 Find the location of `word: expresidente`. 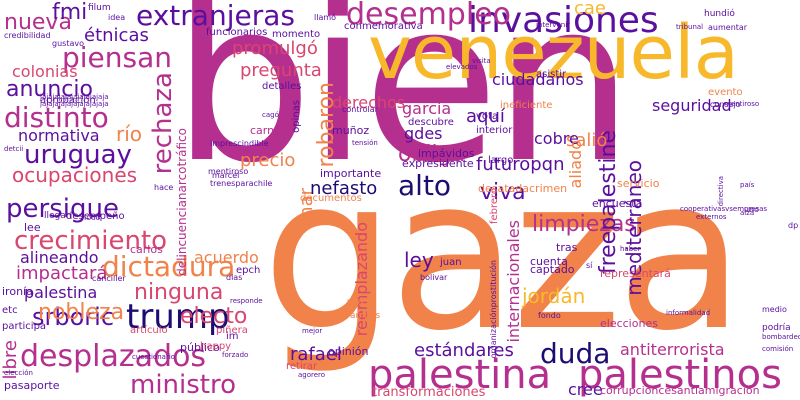

word: expresidente is located at coordinates (438, 163).